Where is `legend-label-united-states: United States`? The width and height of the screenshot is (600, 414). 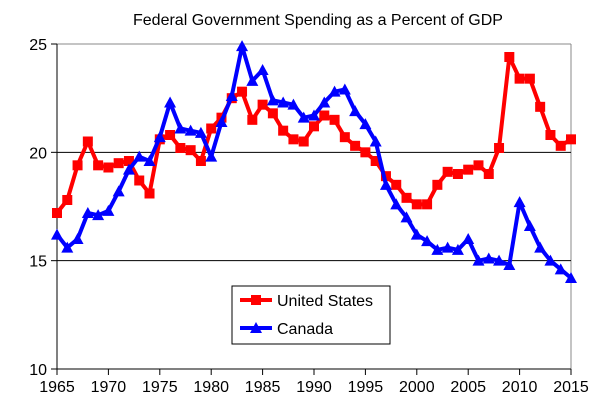 legend-label-united-states: United States is located at coordinates (325, 301).